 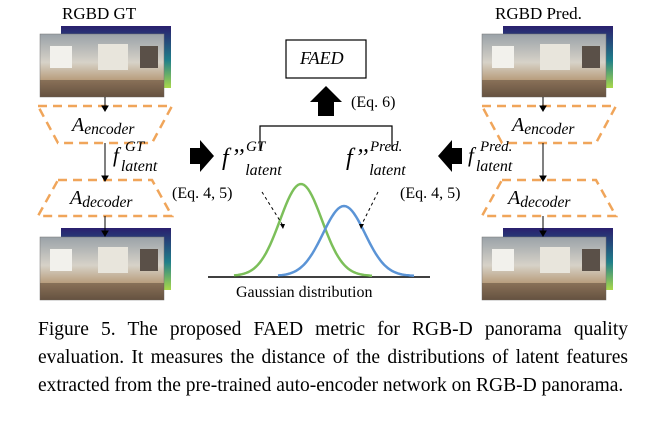 I want to click on left-arrow-icon, so click(x=450, y=156).